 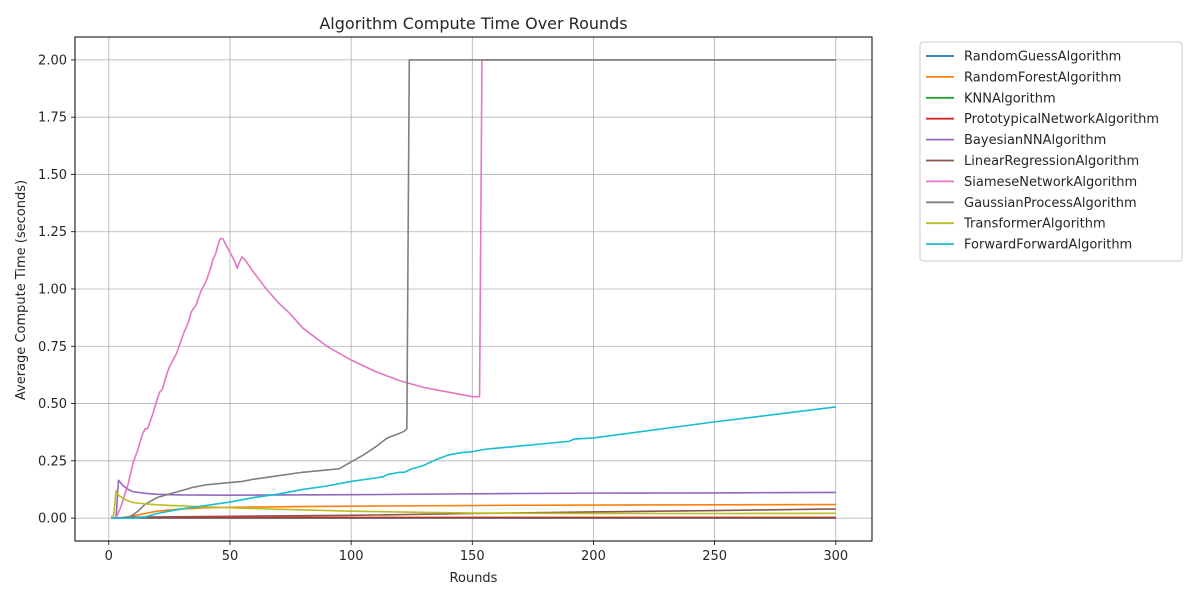 I want to click on legend-label: TransformerAlgorithm, so click(x=1034, y=224).